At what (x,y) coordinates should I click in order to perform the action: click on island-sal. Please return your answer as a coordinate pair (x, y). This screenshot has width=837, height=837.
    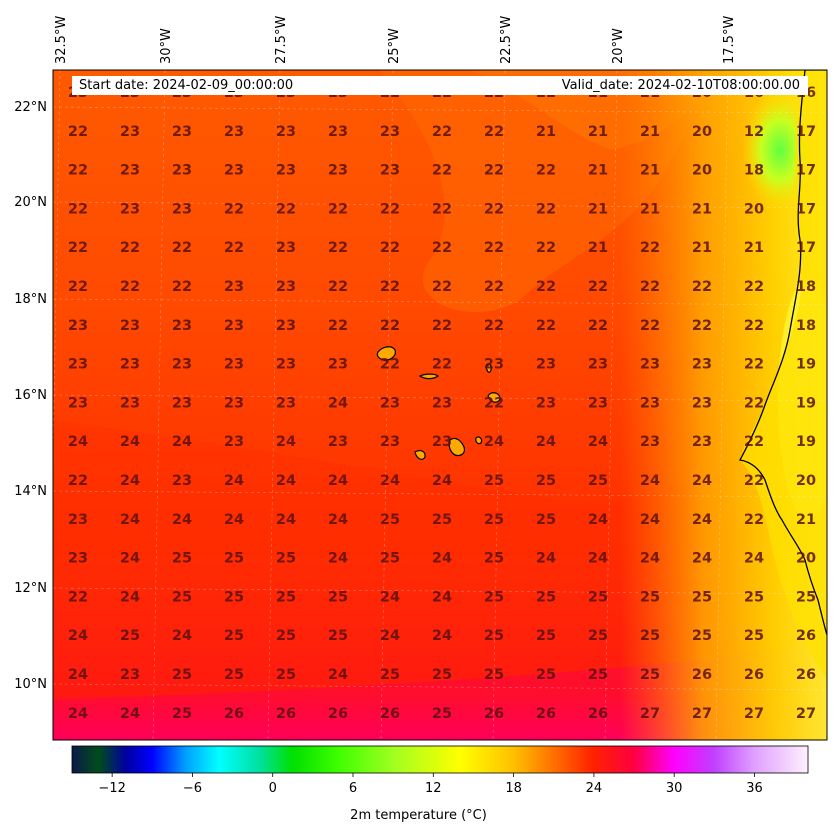
    Looking at the image, I should click on (488, 368).